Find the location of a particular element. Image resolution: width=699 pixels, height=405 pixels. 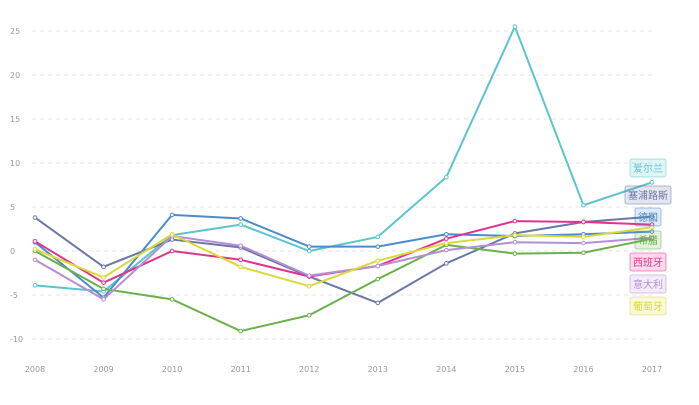

x-tick-label: 2014 is located at coordinates (446, 369).